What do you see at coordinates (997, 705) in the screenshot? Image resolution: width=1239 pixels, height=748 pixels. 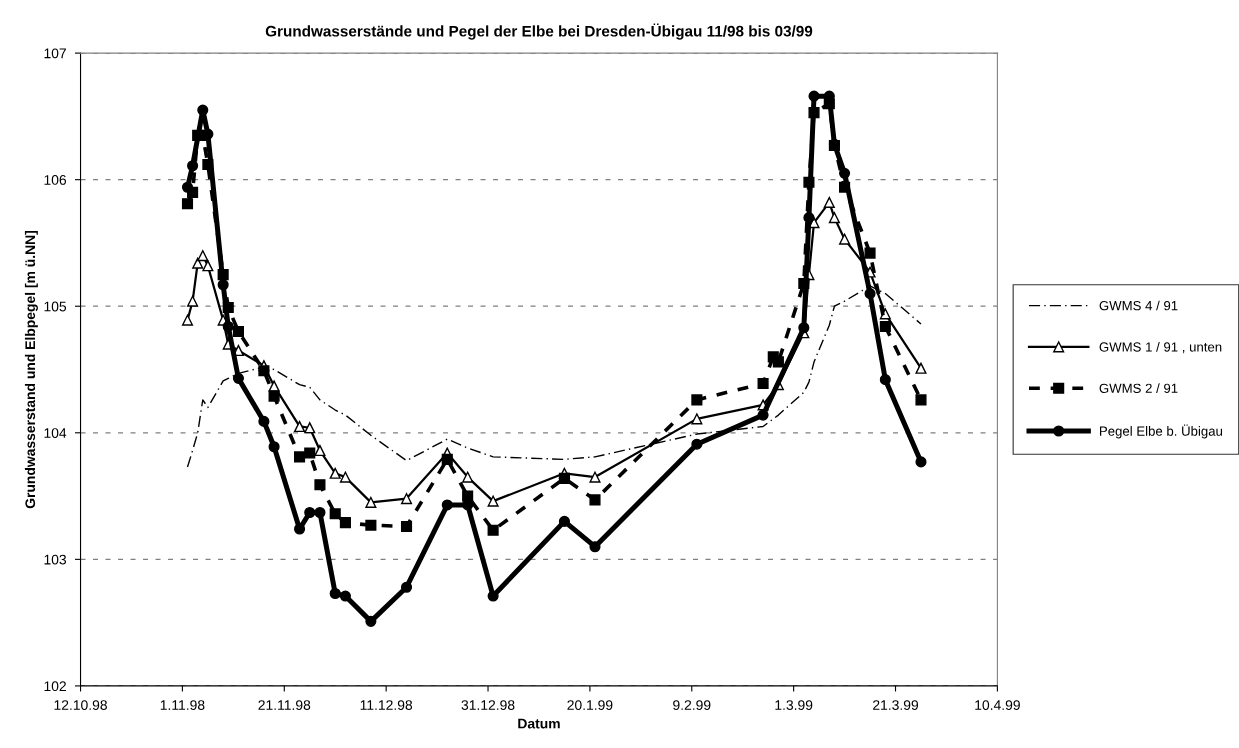 I see `x-tick-label: 10.4.99` at bounding box center [997, 705].